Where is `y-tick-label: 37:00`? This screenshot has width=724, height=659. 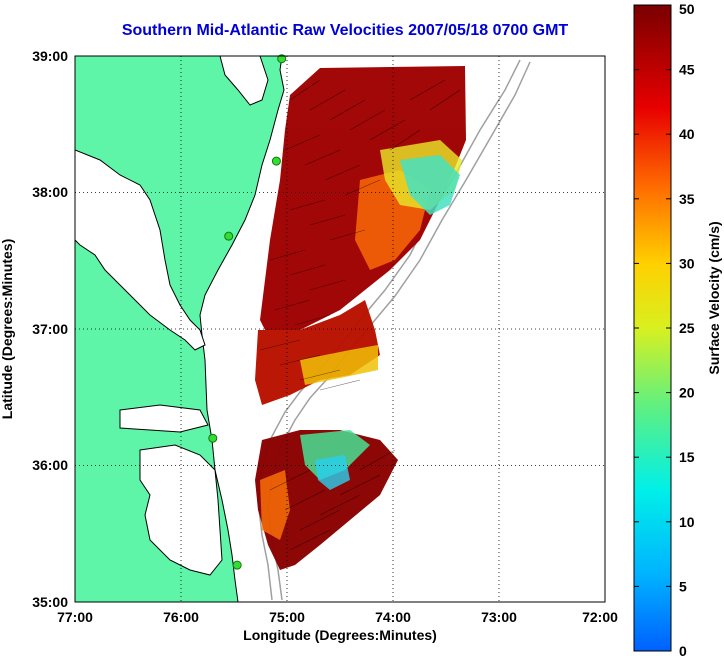 y-tick-label: 37:00 is located at coordinates (50, 329).